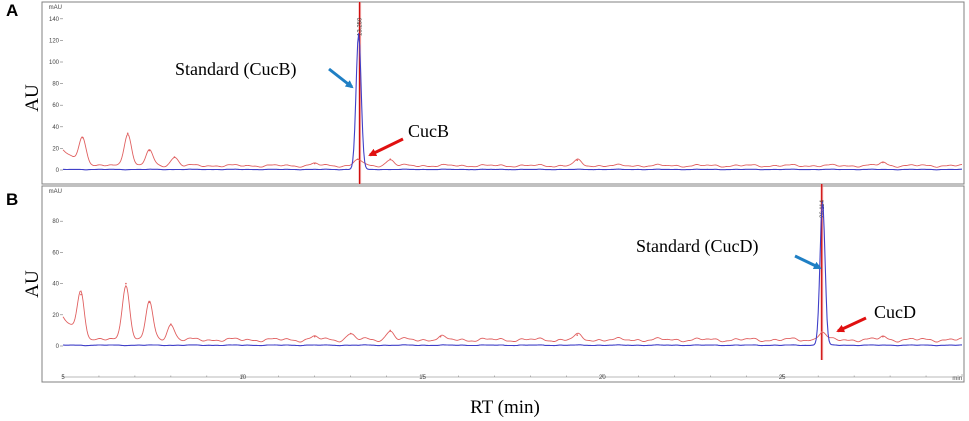  What do you see at coordinates (12, 10) in the screenshot?
I see `panel-a-letter: A` at bounding box center [12, 10].